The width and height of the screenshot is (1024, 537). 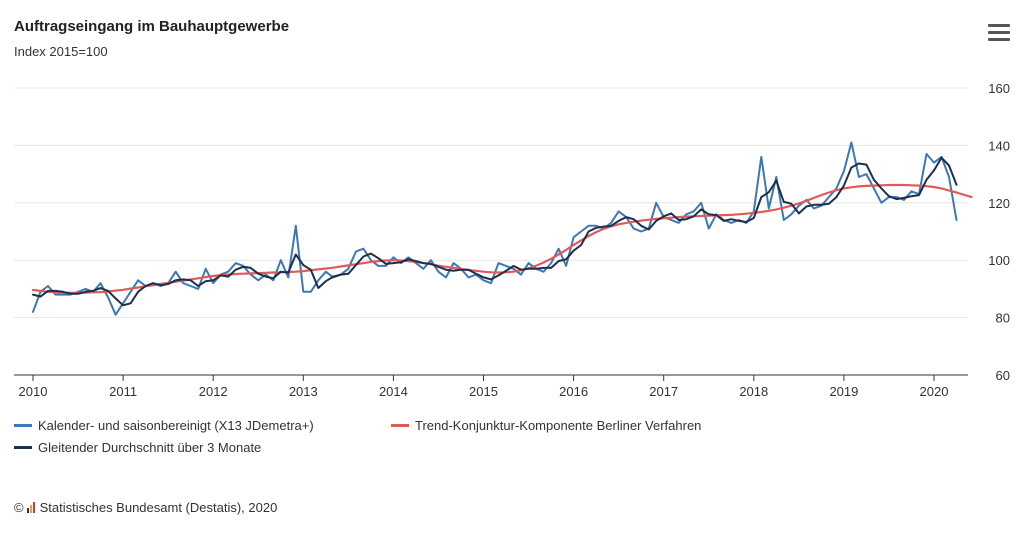 I want to click on y-tick-label-60: 60, so click(x=1003, y=375).